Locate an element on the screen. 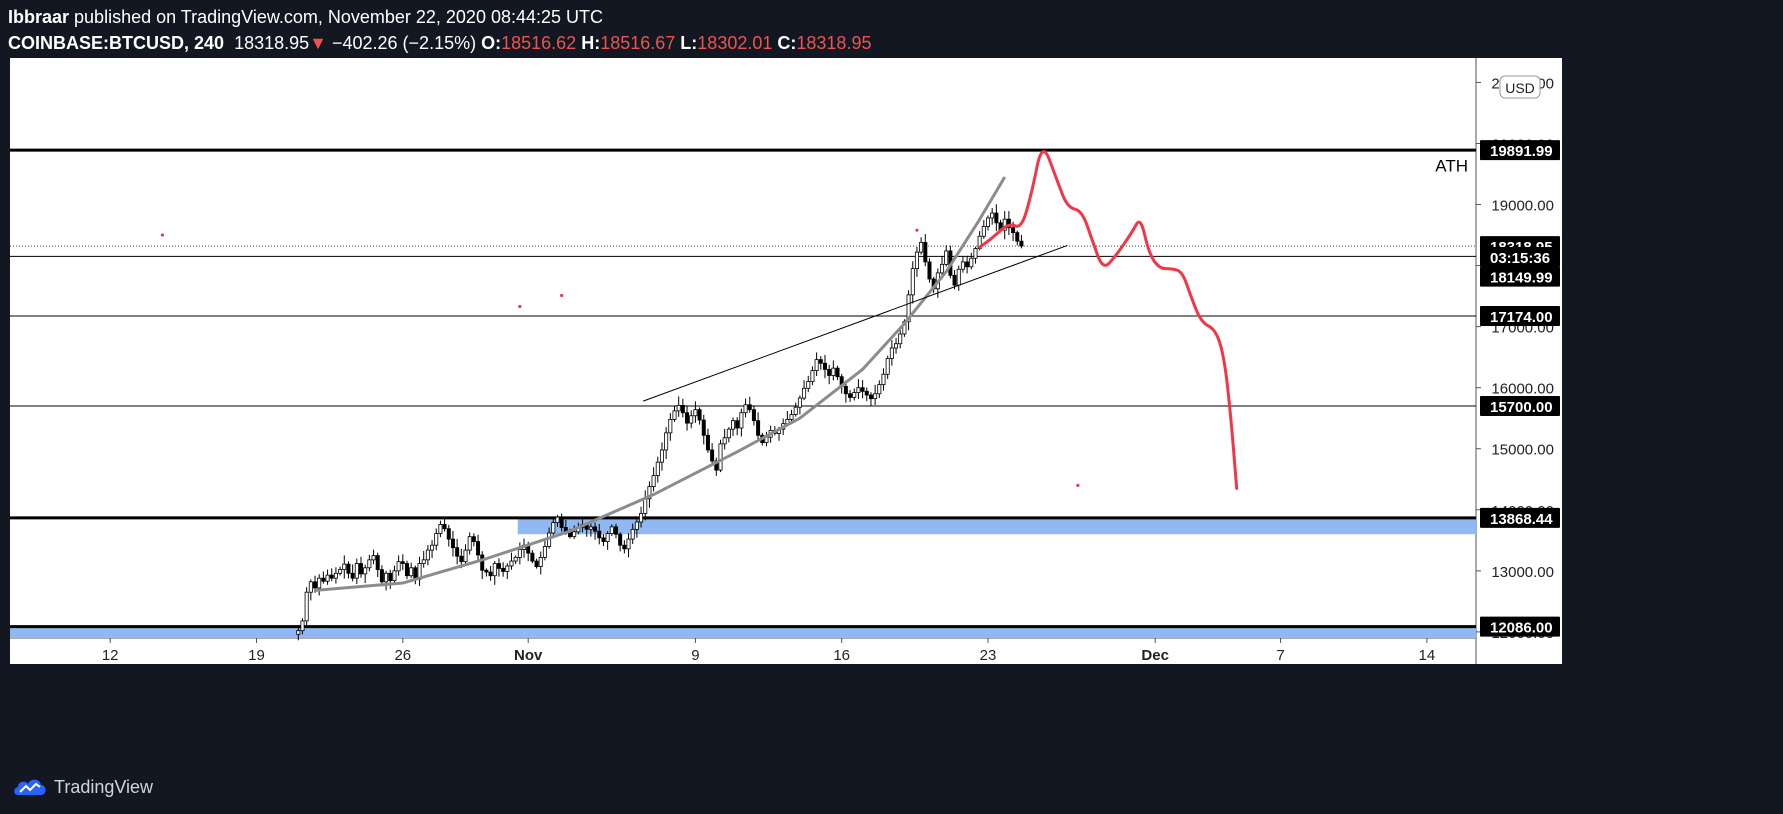  x-tick-label: Dec is located at coordinates (1155, 655).